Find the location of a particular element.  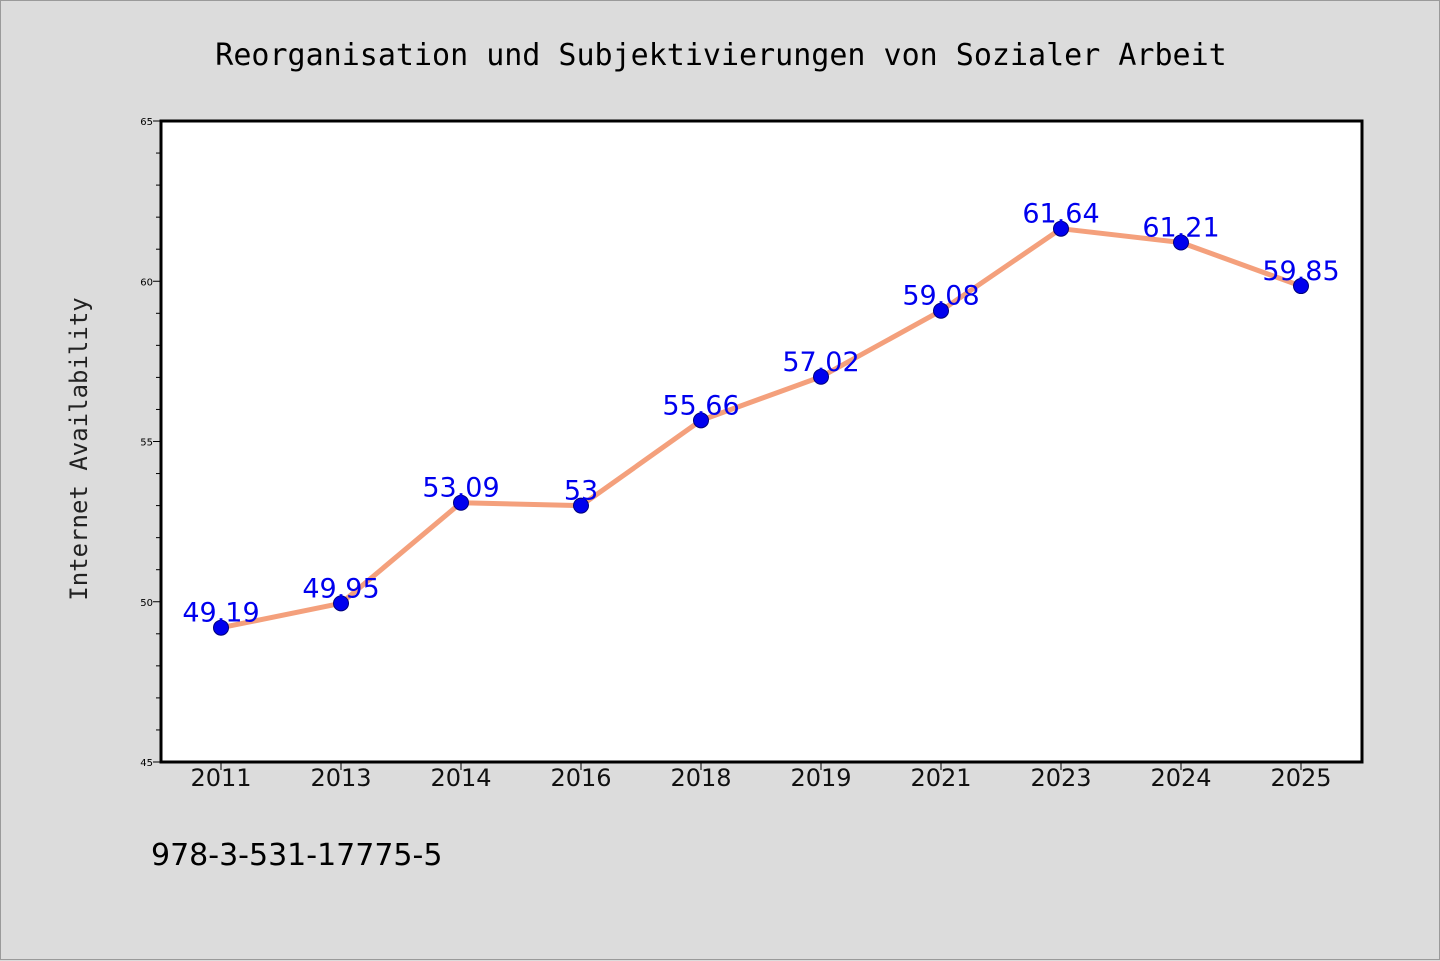

data-label: 49.95 is located at coordinates (340, 588).